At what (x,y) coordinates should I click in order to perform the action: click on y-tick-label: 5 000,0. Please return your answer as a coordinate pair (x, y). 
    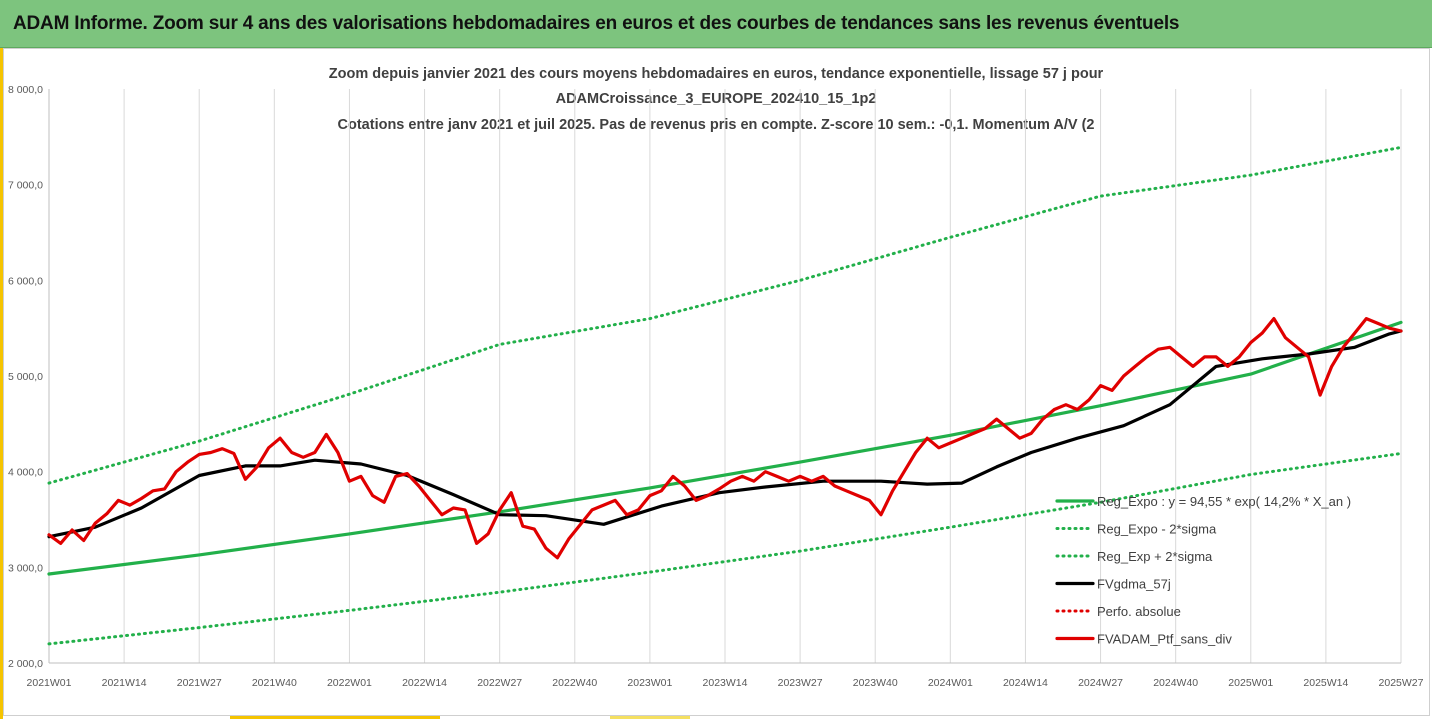
    Looking at the image, I should click on (25, 377).